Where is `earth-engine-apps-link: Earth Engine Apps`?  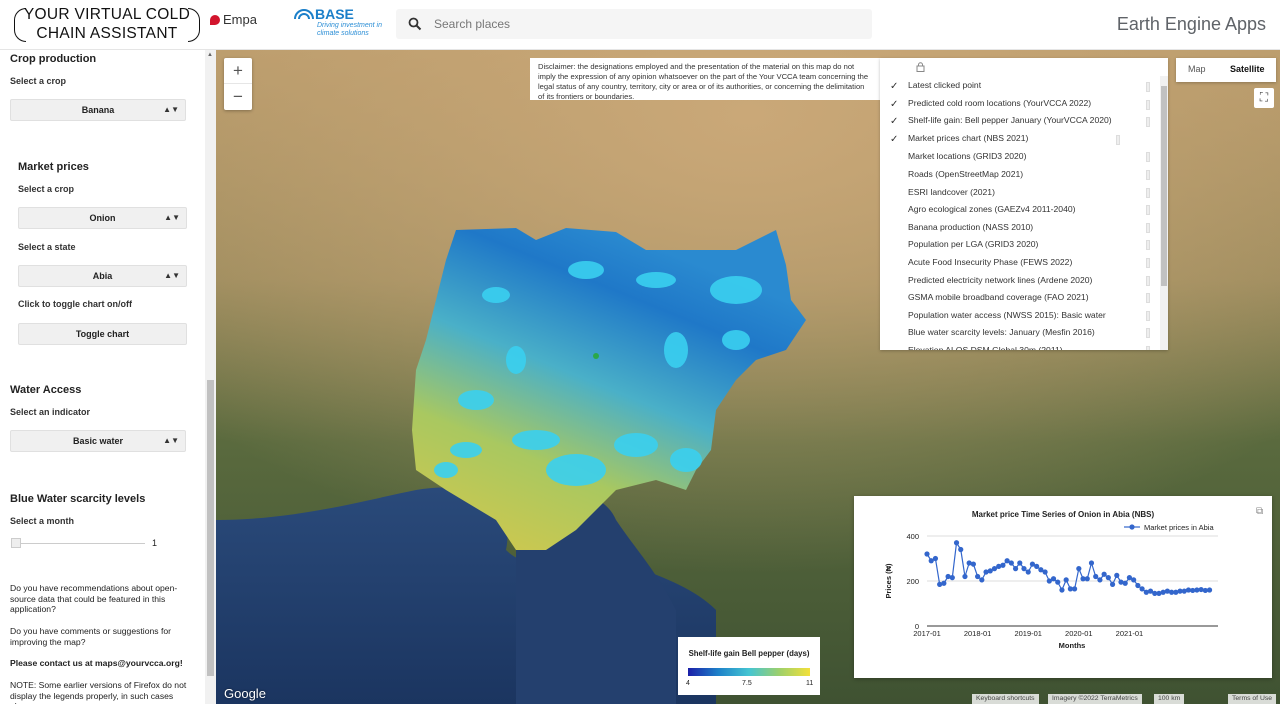 earth-engine-apps-link: Earth Engine Apps is located at coordinates (1191, 24).